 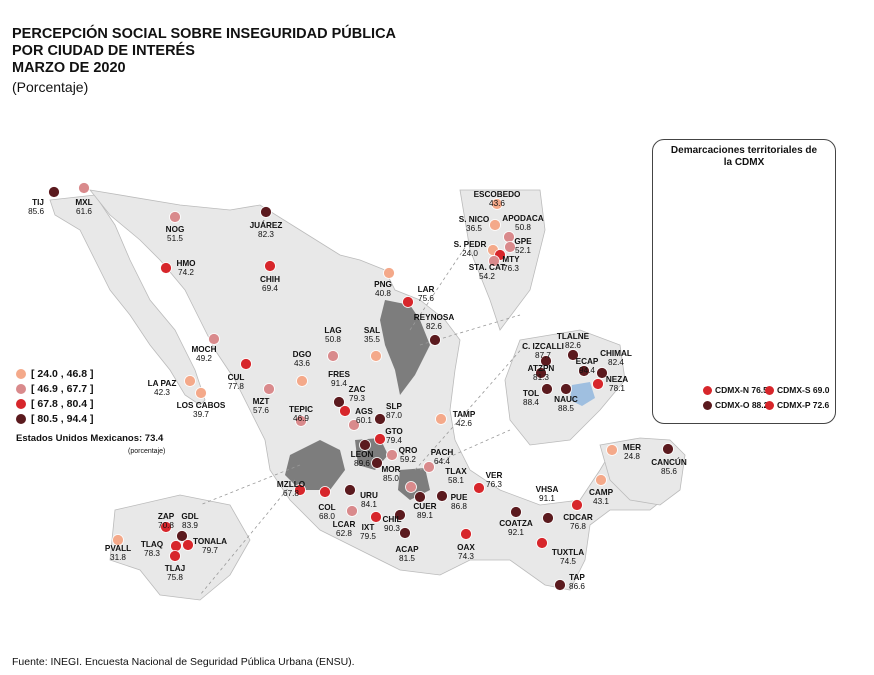 I want to click on city-value-zap: 70.8, so click(x=166, y=525).